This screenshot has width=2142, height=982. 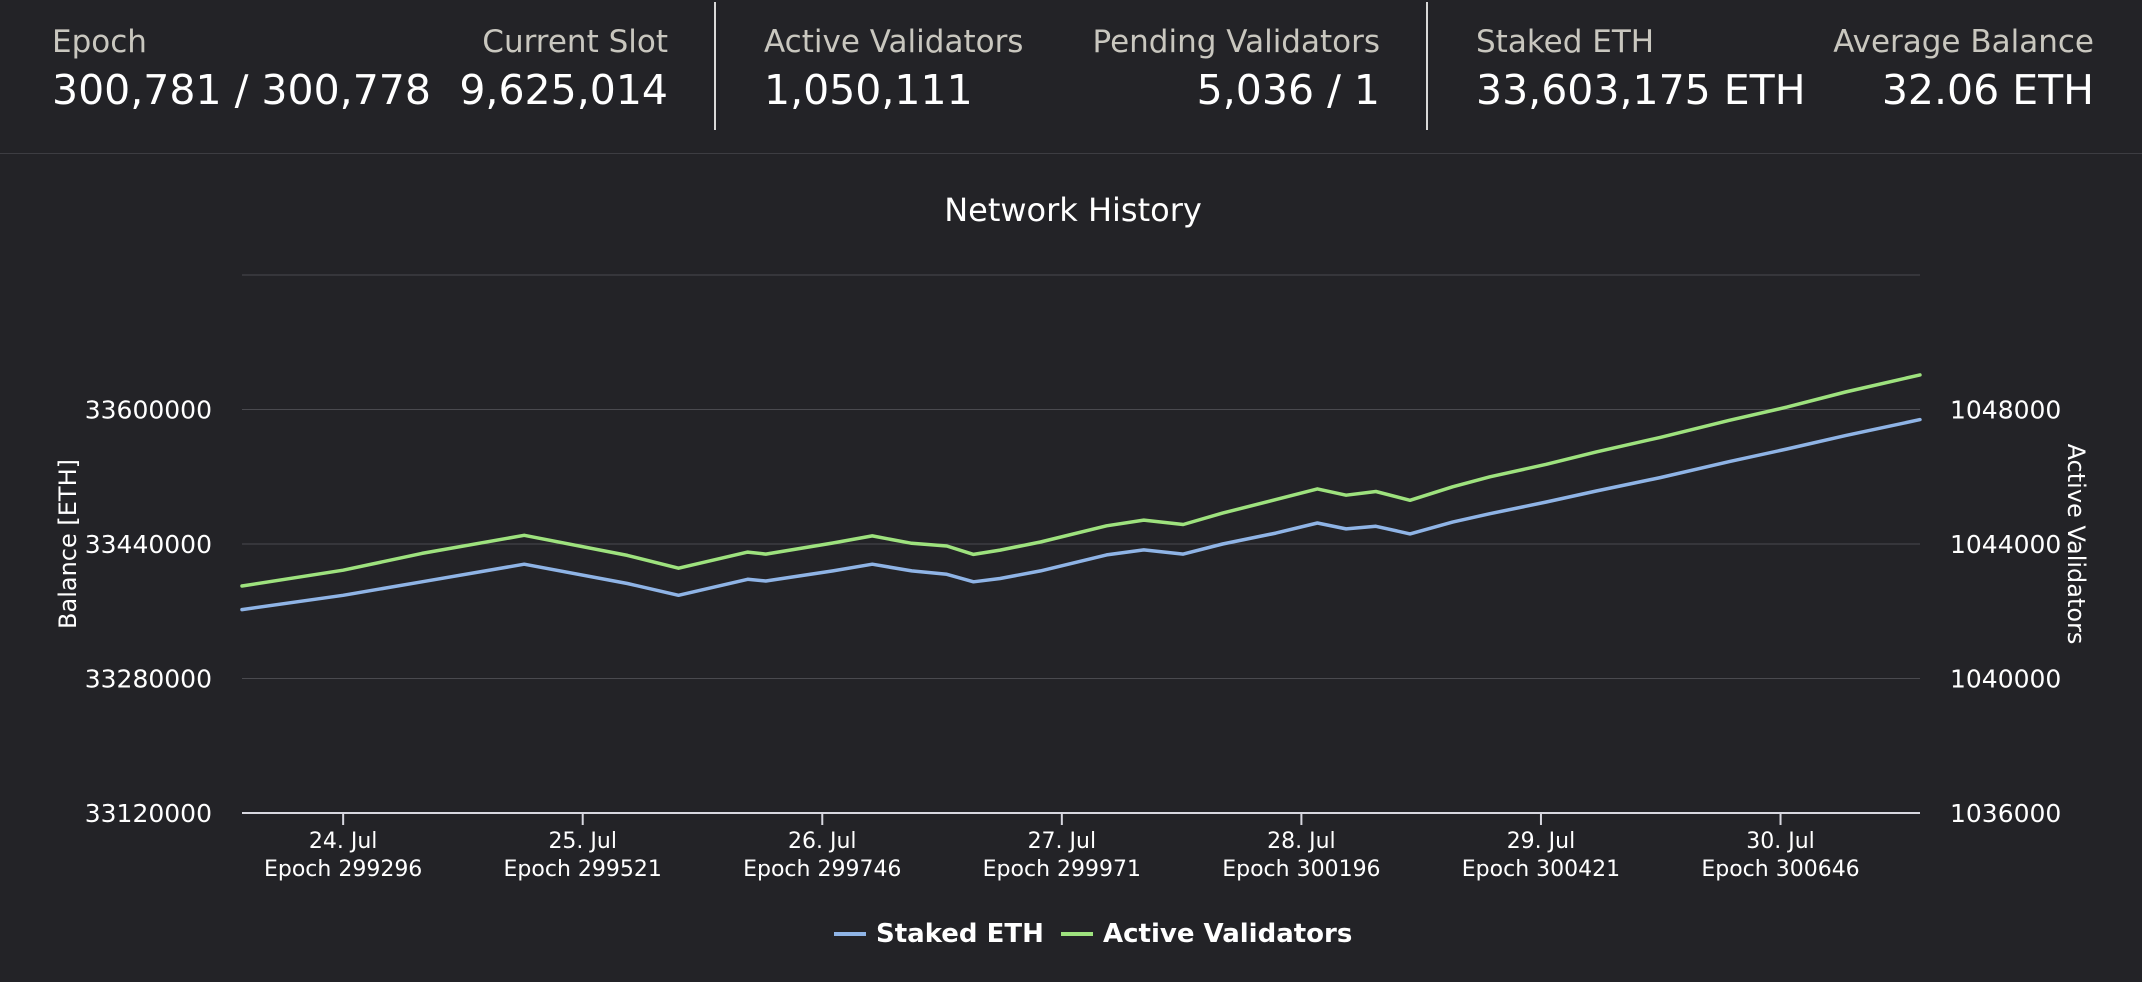 What do you see at coordinates (1236, 42) in the screenshot?
I see `stat-pending-validators-label: Pending Validators` at bounding box center [1236, 42].